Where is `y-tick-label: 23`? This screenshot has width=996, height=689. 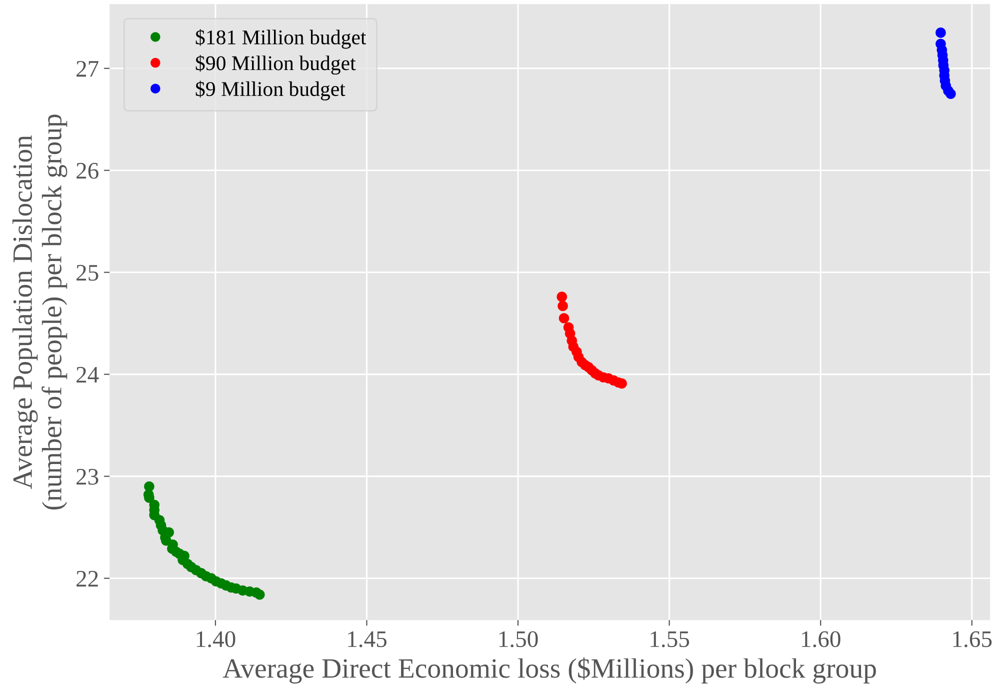
y-tick-label: 23 is located at coordinates (87, 476).